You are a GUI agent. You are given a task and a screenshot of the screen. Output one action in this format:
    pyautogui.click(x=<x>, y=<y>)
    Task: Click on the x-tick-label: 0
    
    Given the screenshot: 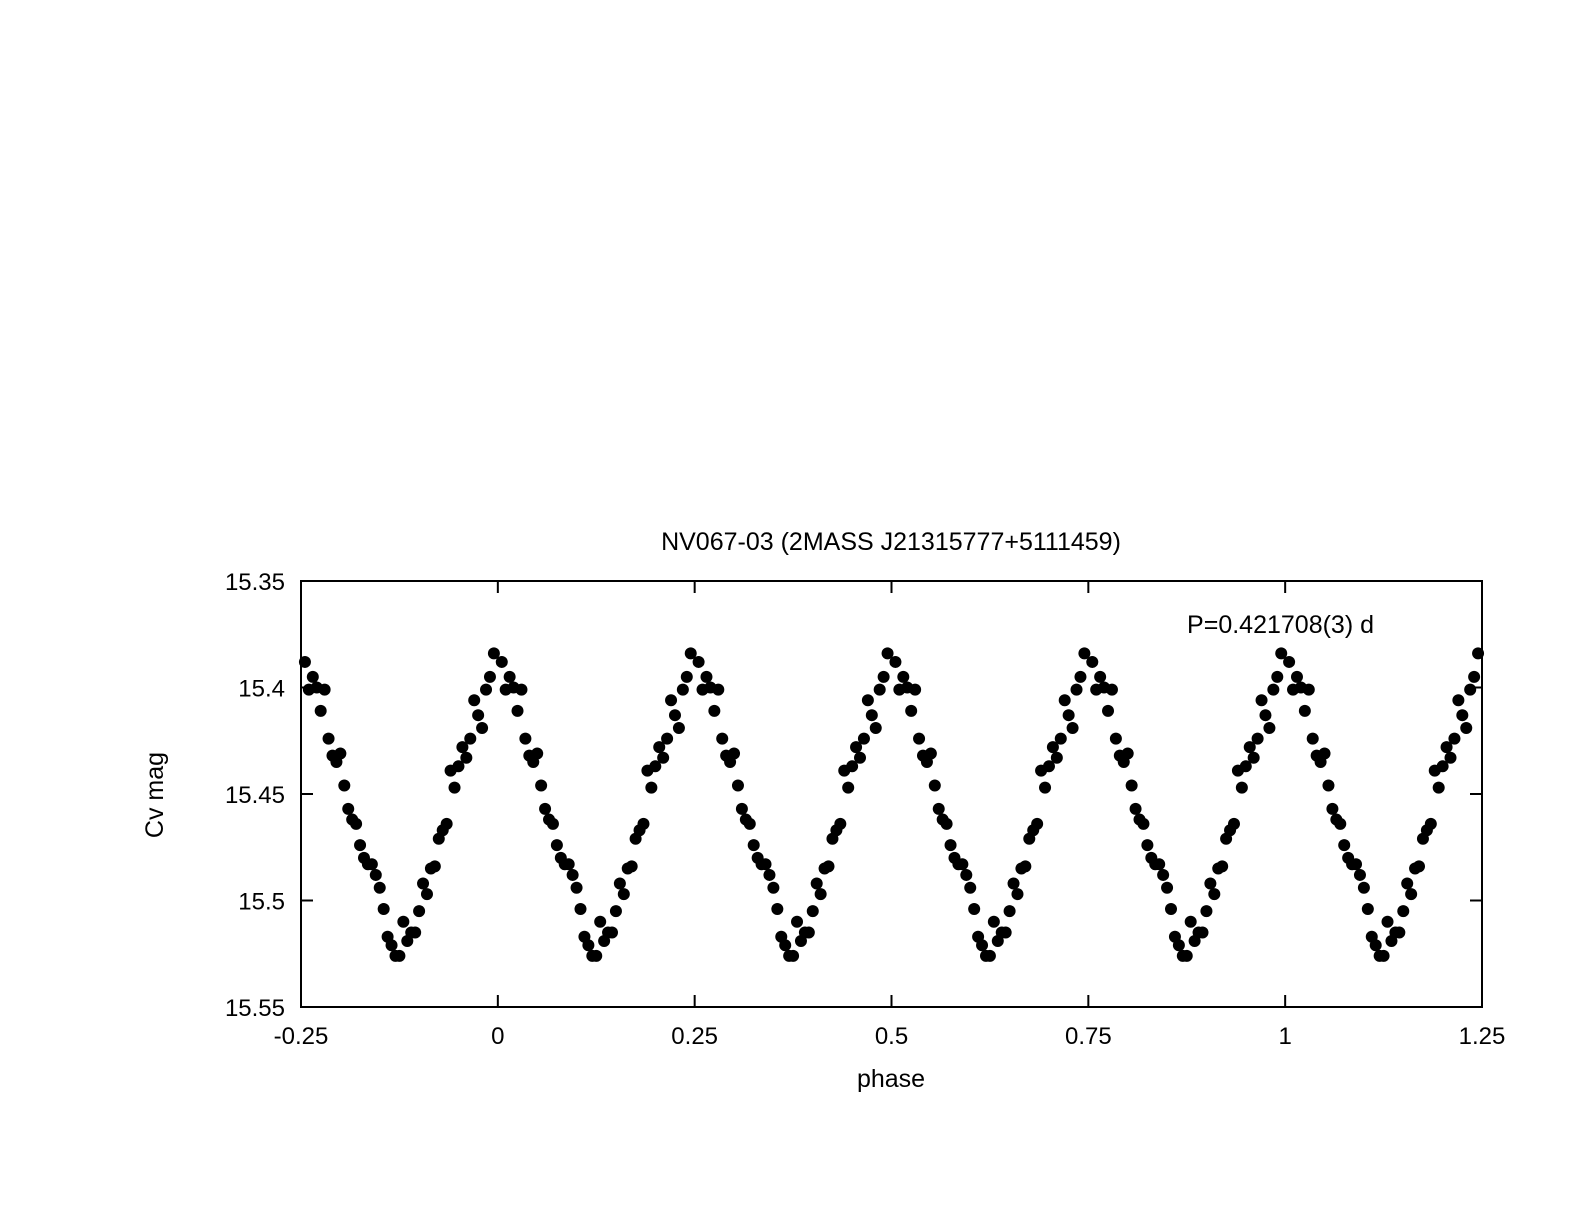 What is the action you would take?
    pyautogui.click(x=497, y=1036)
    